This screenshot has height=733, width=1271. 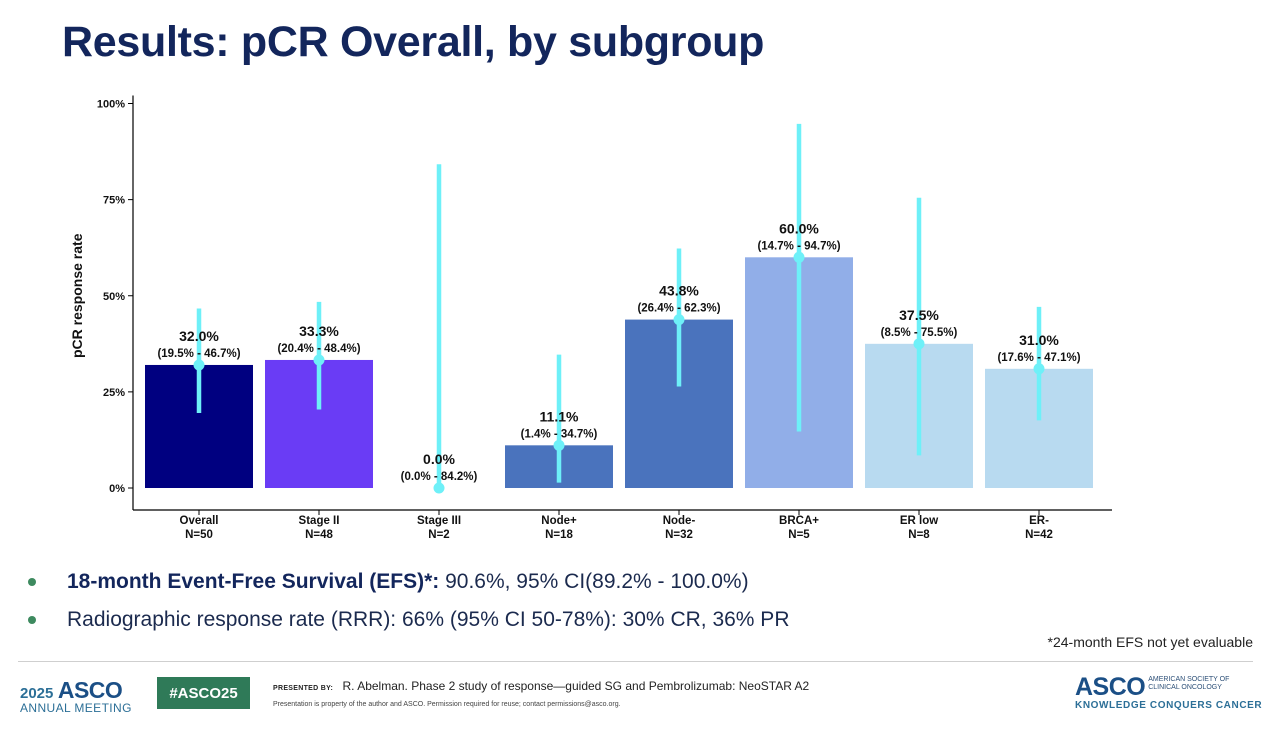 What do you see at coordinates (303, 688) in the screenshot?
I see `presented-by-label: PRESENTED BY:` at bounding box center [303, 688].